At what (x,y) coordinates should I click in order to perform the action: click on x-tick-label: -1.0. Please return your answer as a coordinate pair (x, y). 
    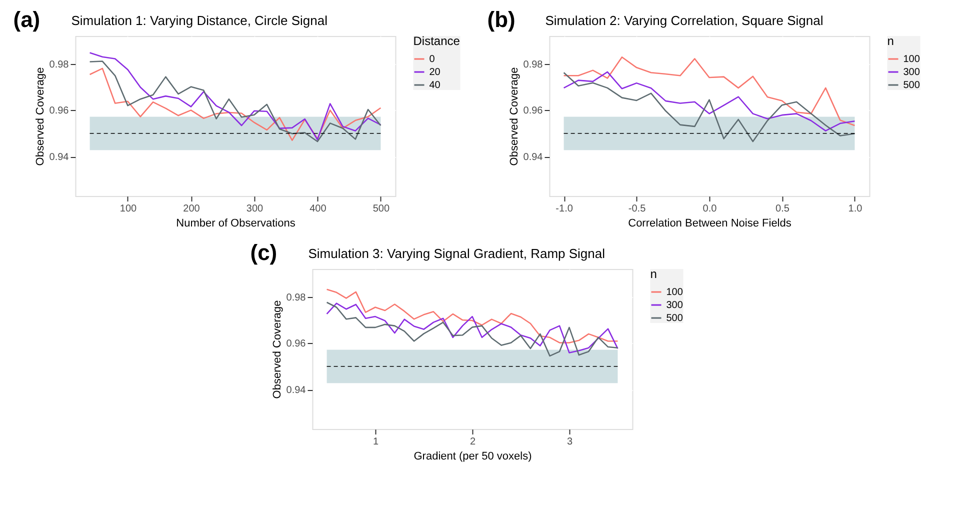
    Looking at the image, I should click on (565, 209).